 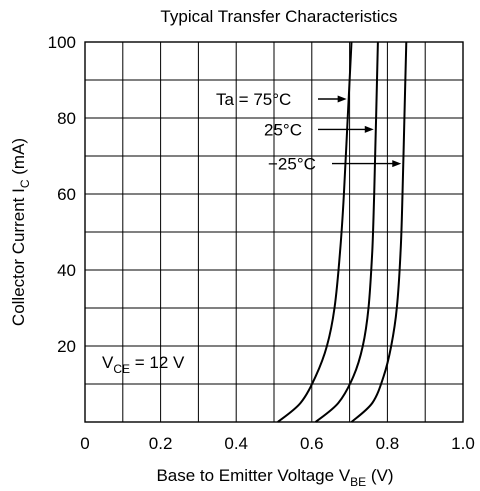 I want to click on y-tick-label: 60, so click(x=66, y=194).